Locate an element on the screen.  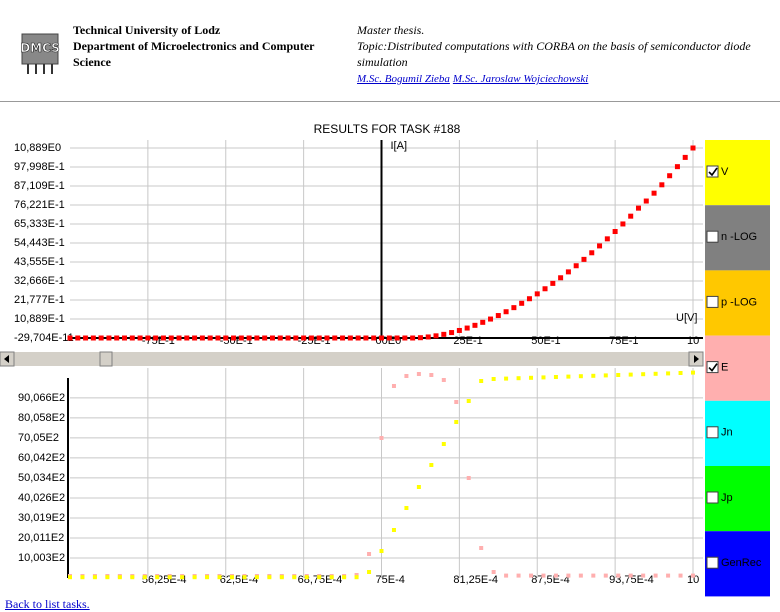
y-tick-label: 10,003E2 is located at coordinates (41, 558).